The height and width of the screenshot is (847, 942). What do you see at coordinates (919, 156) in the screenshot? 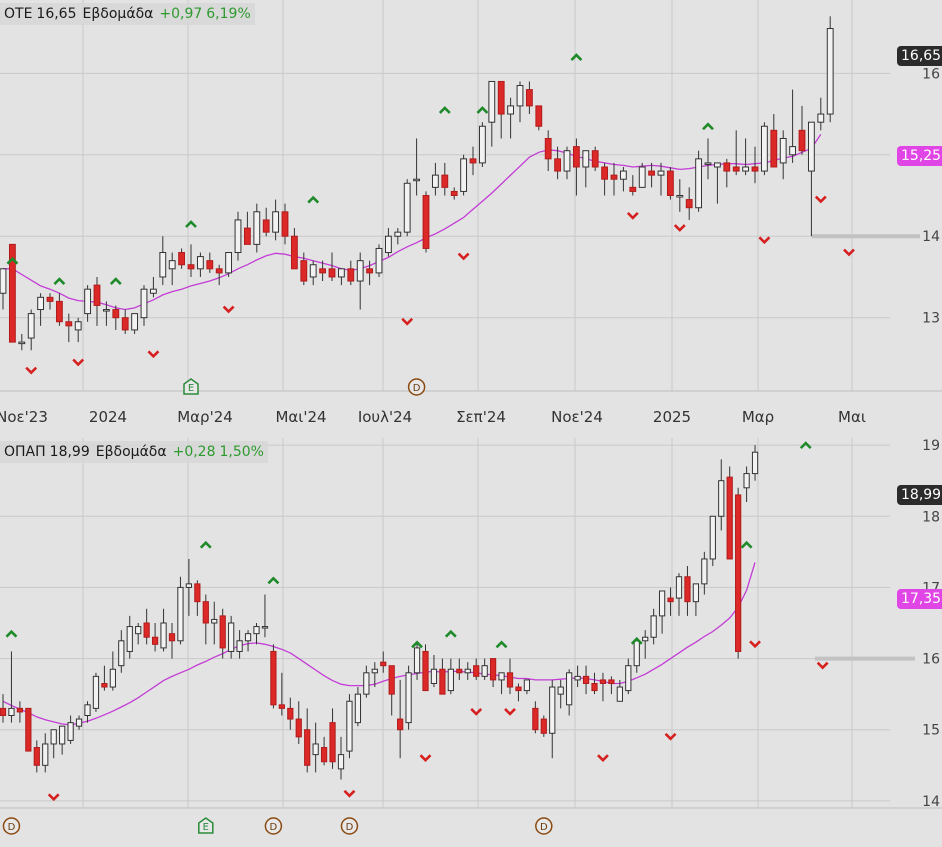
I see `ma-value-tag: 15,25` at bounding box center [919, 156].